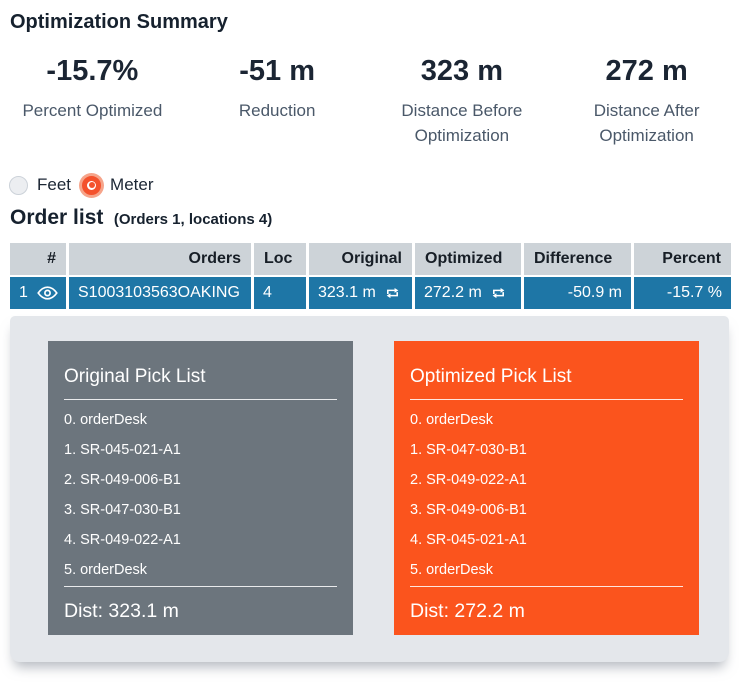 This screenshot has height=699, width=739. Describe the element at coordinates (92, 110) in the screenshot. I see `stat-label: Percent Optimized` at that location.